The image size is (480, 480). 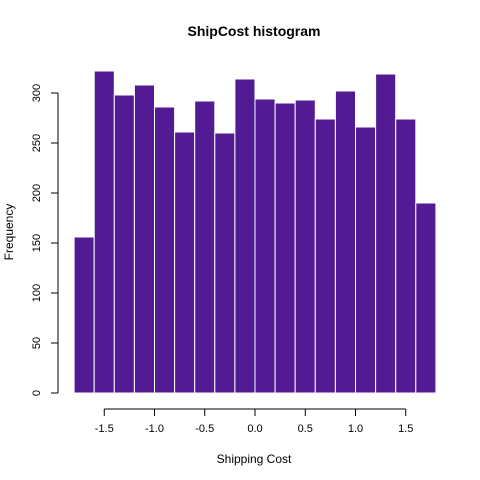 What do you see at coordinates (254, 429) in the screenshot?
I see `x-tick-label: 0.0` at bounding box center [254, 429].